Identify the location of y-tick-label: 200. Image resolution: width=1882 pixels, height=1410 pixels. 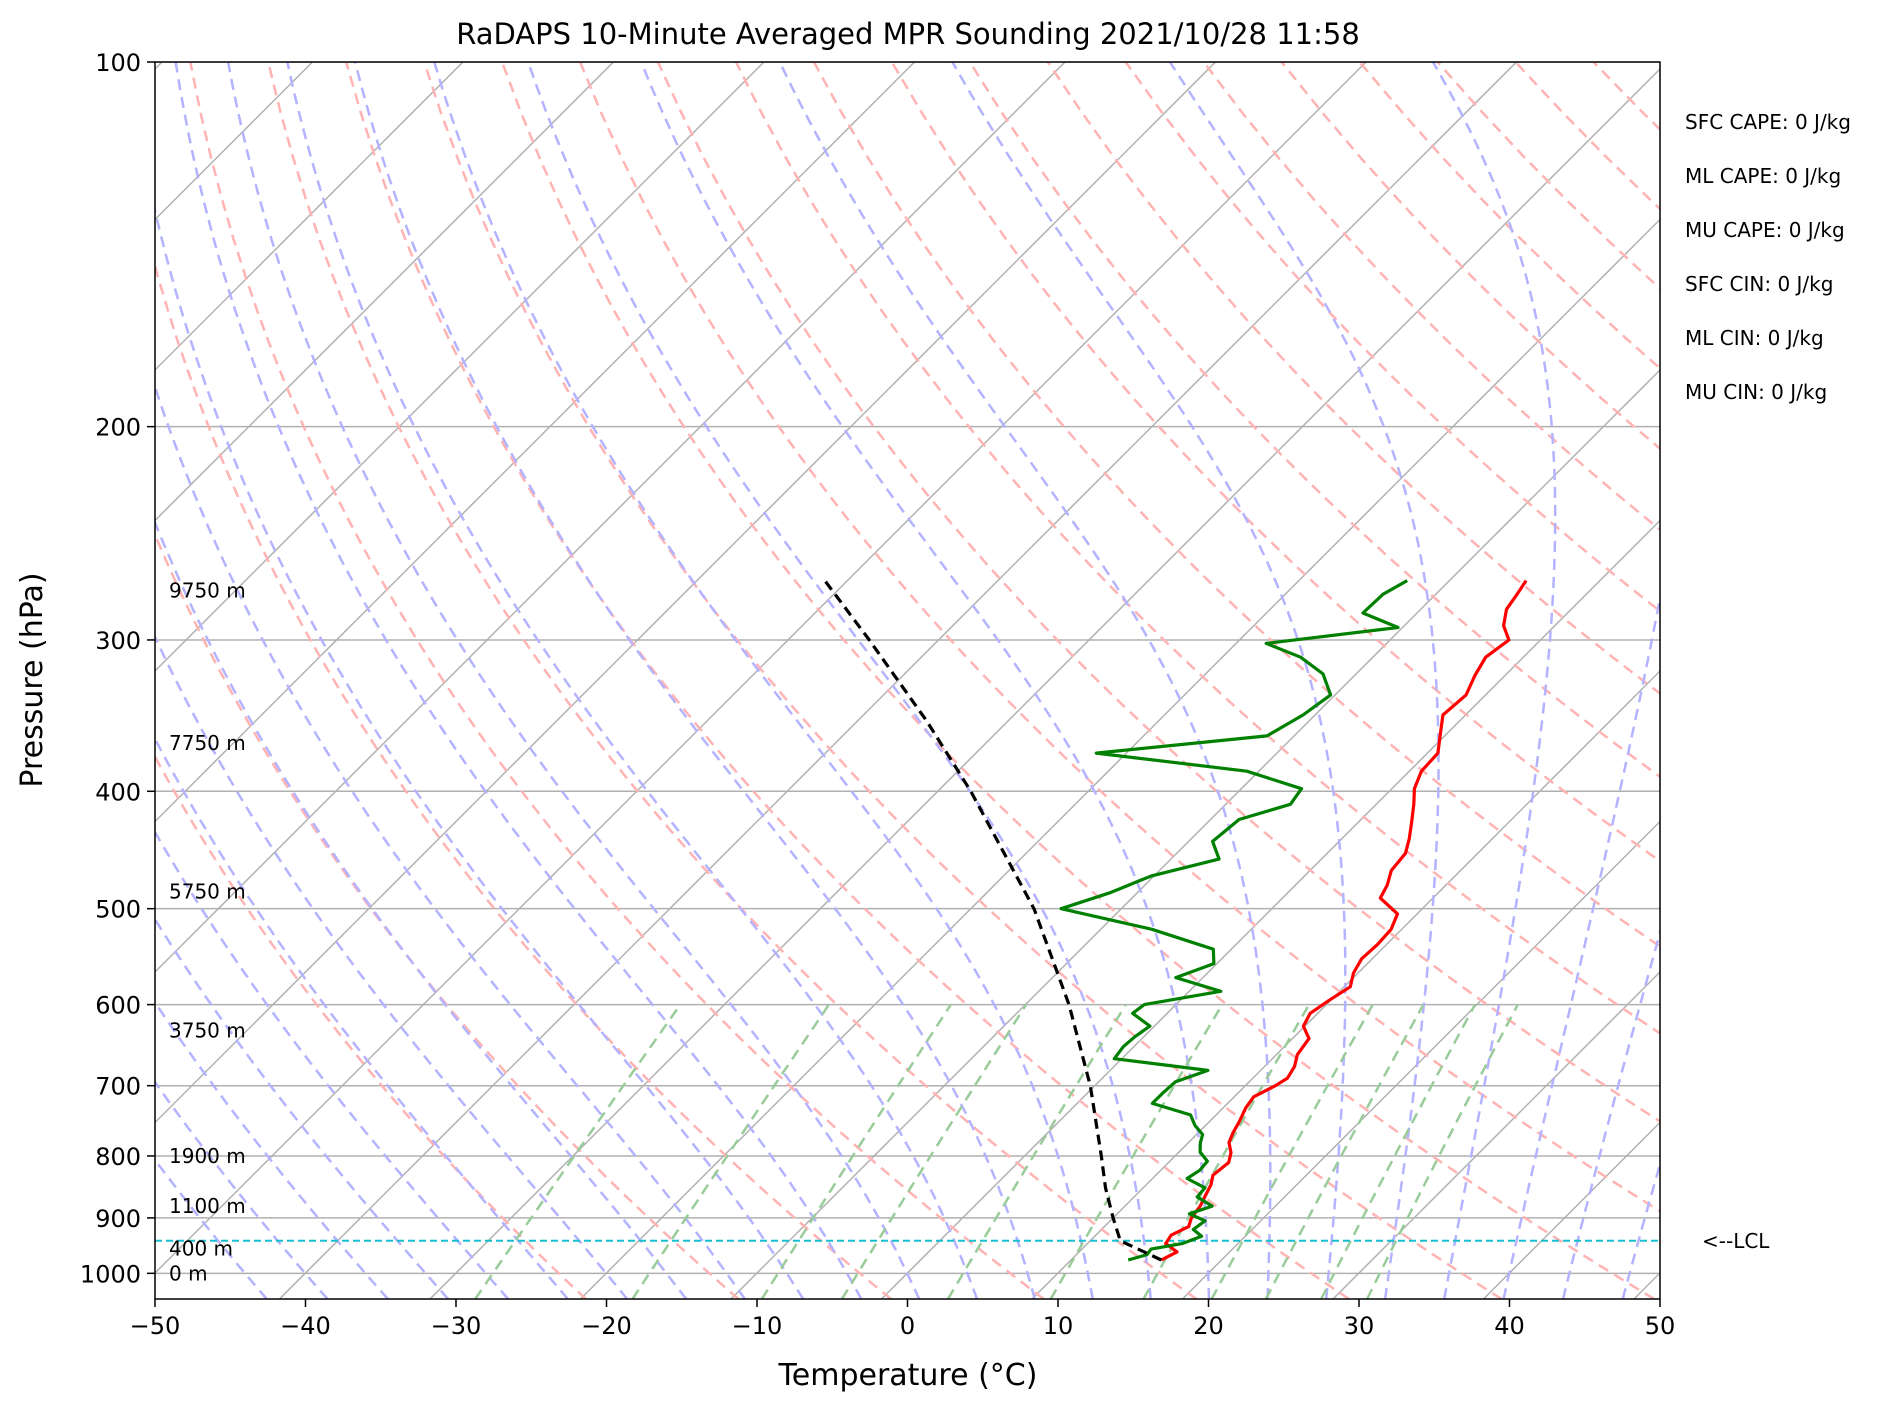
(118, 428).